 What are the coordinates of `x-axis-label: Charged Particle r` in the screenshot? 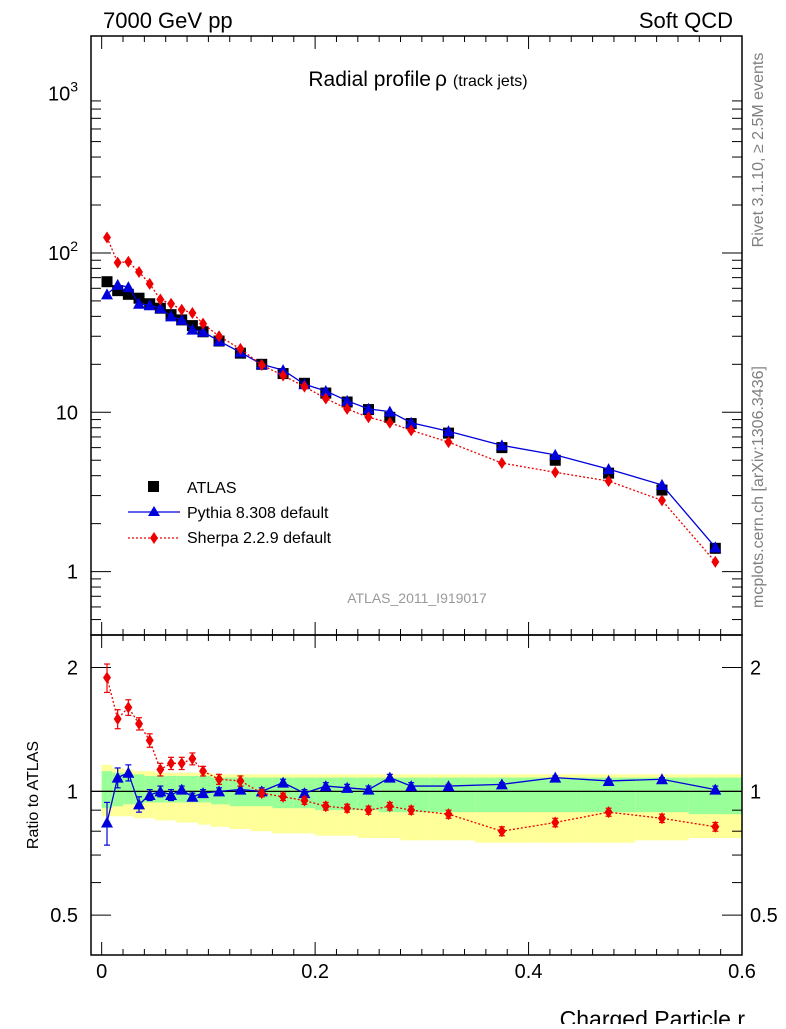 It's located at (653, 1015).